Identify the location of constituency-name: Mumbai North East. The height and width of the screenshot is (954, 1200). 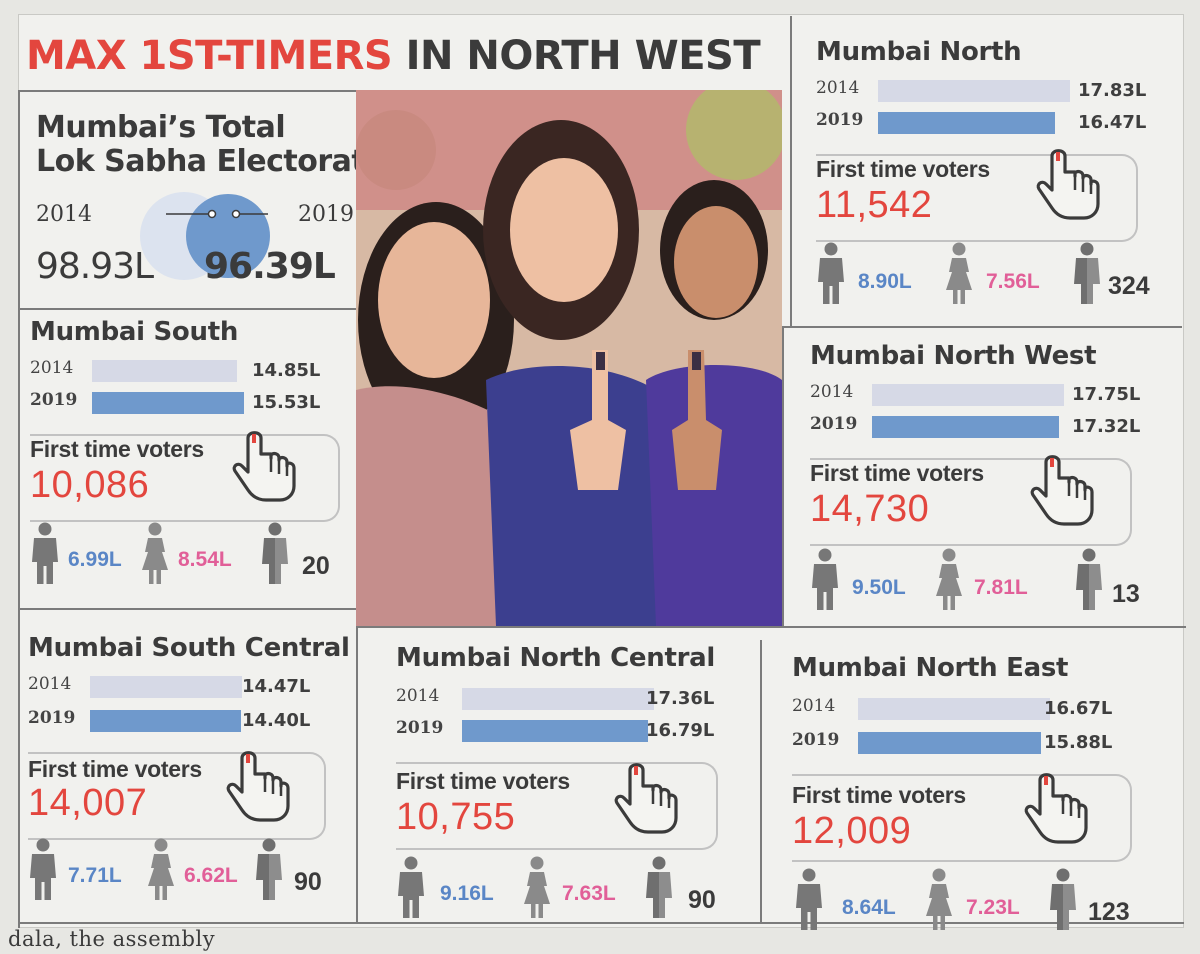
(930, 668).